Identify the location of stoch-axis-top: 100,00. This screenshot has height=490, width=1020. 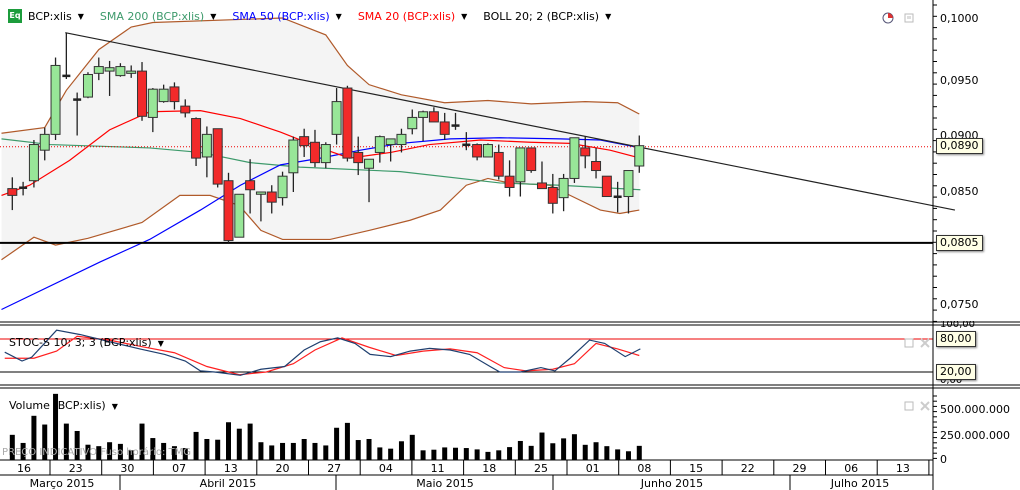
(957, 324).